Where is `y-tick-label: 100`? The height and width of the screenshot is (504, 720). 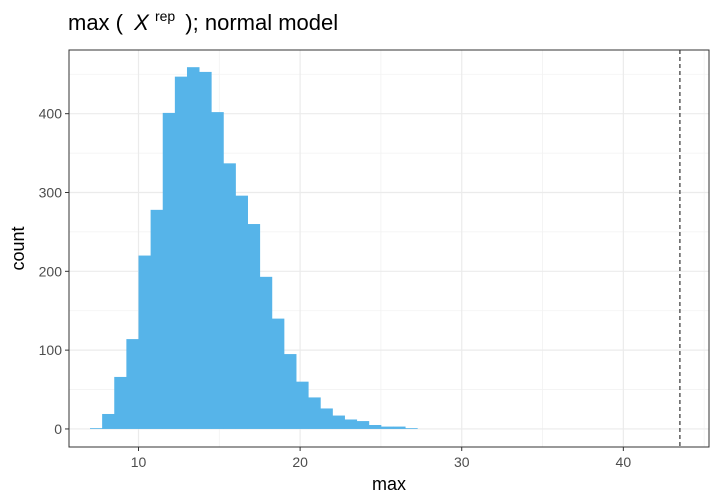
y-tick-label: 100 is located at coordinates (51, 350).